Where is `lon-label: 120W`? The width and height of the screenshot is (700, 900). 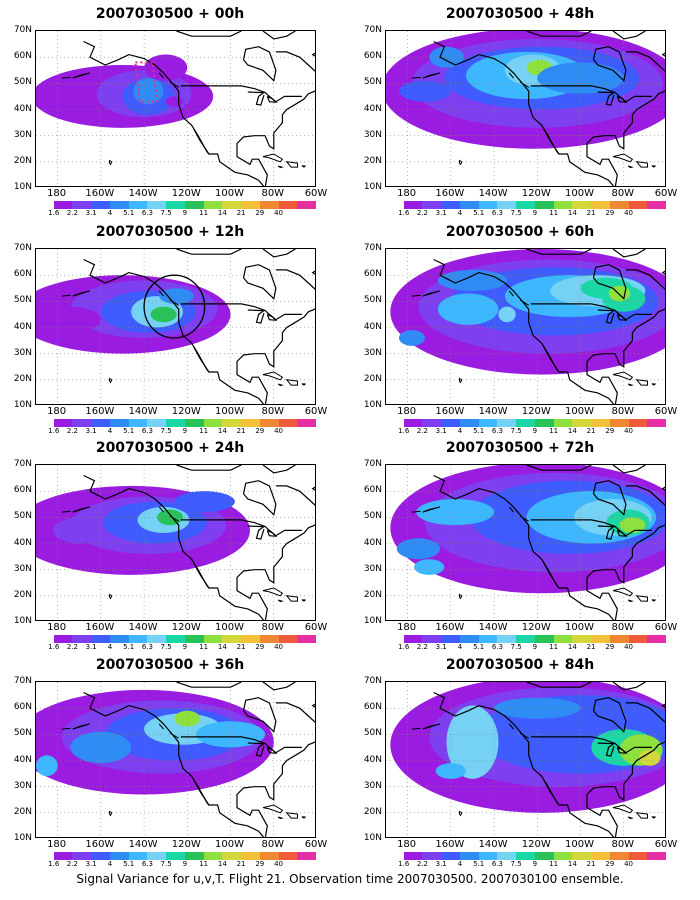
lon-label: 120W is located at coordinates (536, 411).